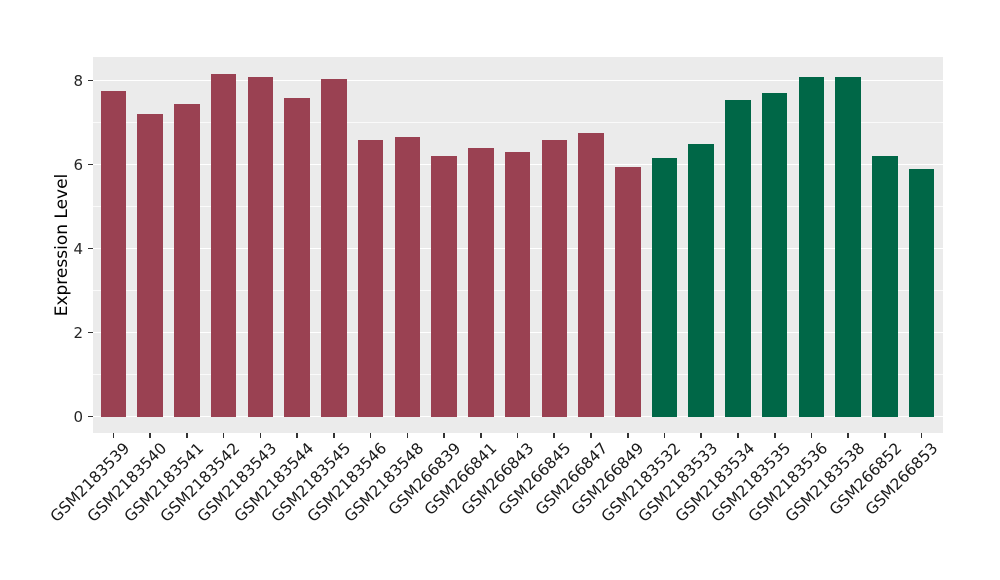  What do you see at coordinates (334, 247) in the screenshot?
I see `bar-GSM2183545` at bounding box center [334, 247].